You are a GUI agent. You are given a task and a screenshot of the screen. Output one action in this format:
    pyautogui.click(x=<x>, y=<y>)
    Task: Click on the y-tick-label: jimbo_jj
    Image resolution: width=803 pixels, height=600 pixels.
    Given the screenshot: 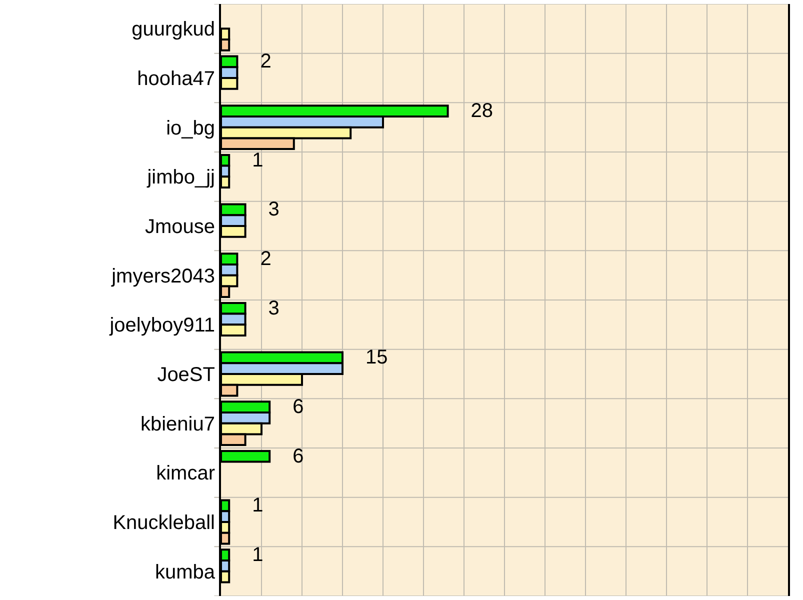 What is the action you would take?
    pyautogui.click(x=180, y=177)
    